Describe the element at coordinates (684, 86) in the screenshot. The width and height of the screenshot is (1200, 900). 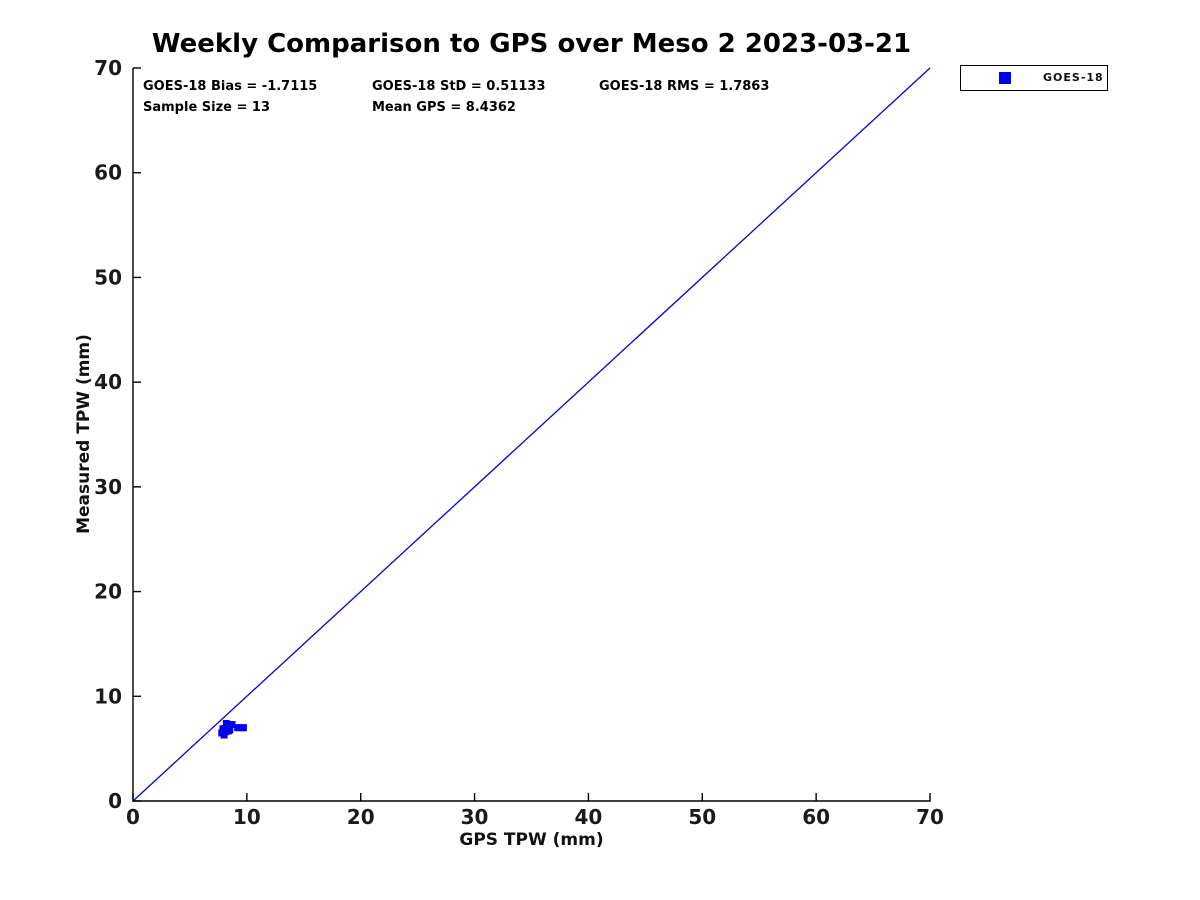
I see `stat-rms: GOES-18 RMS = 1.7863` at that location.